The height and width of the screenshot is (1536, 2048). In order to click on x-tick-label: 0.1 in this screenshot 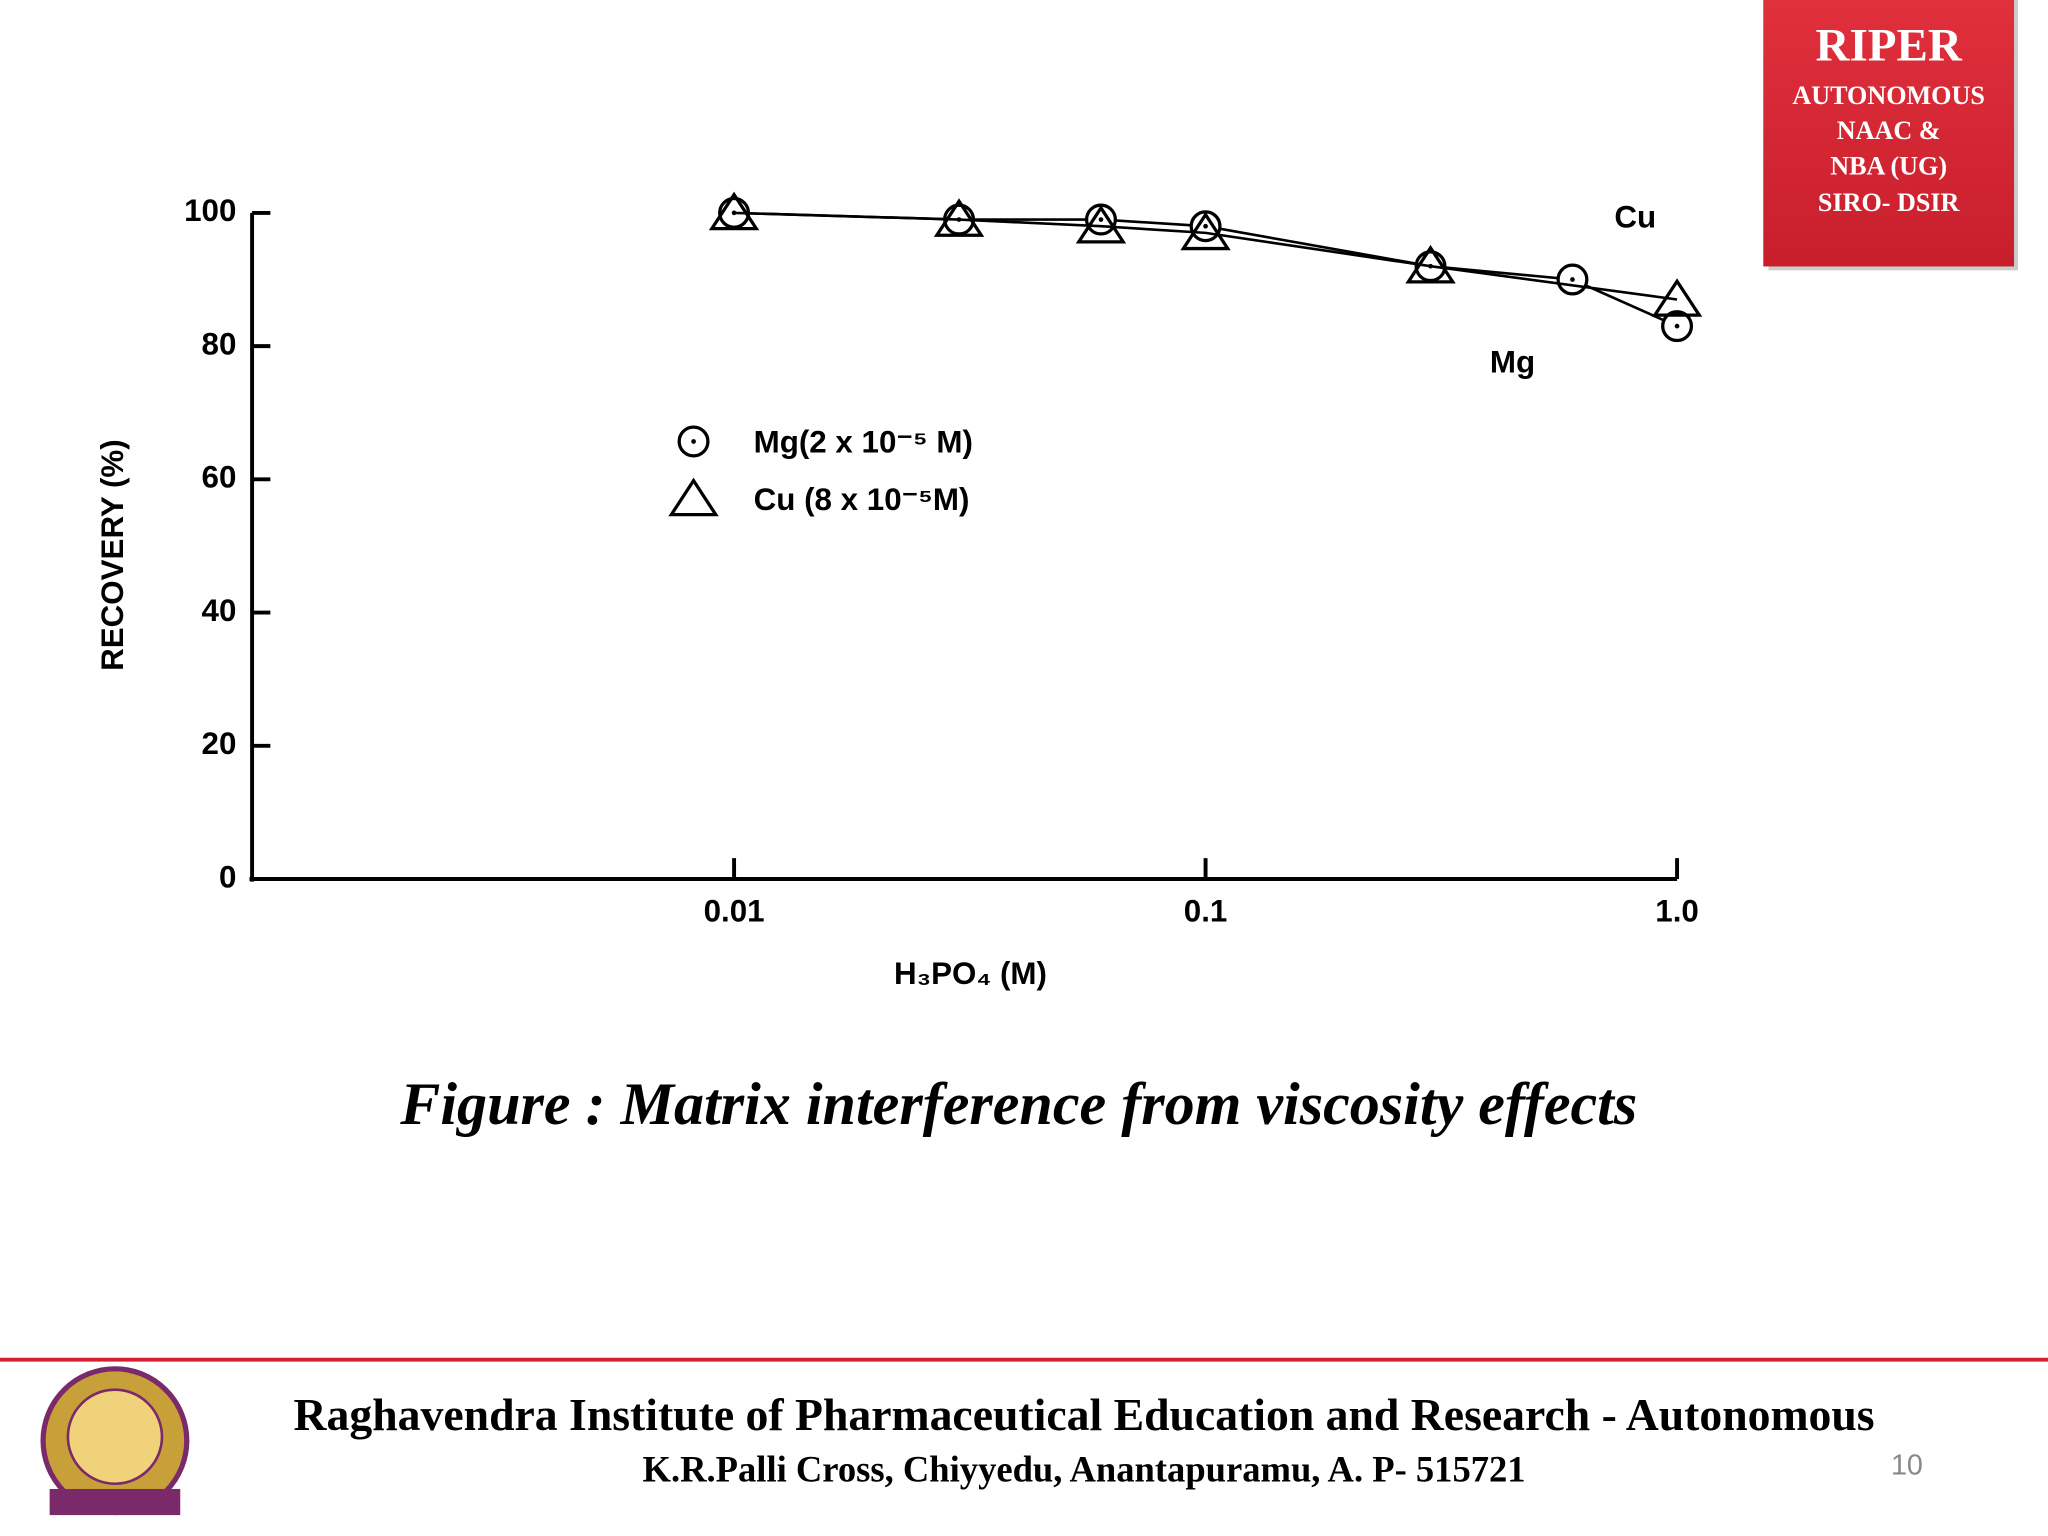, I will do `click(1206, 910)`.